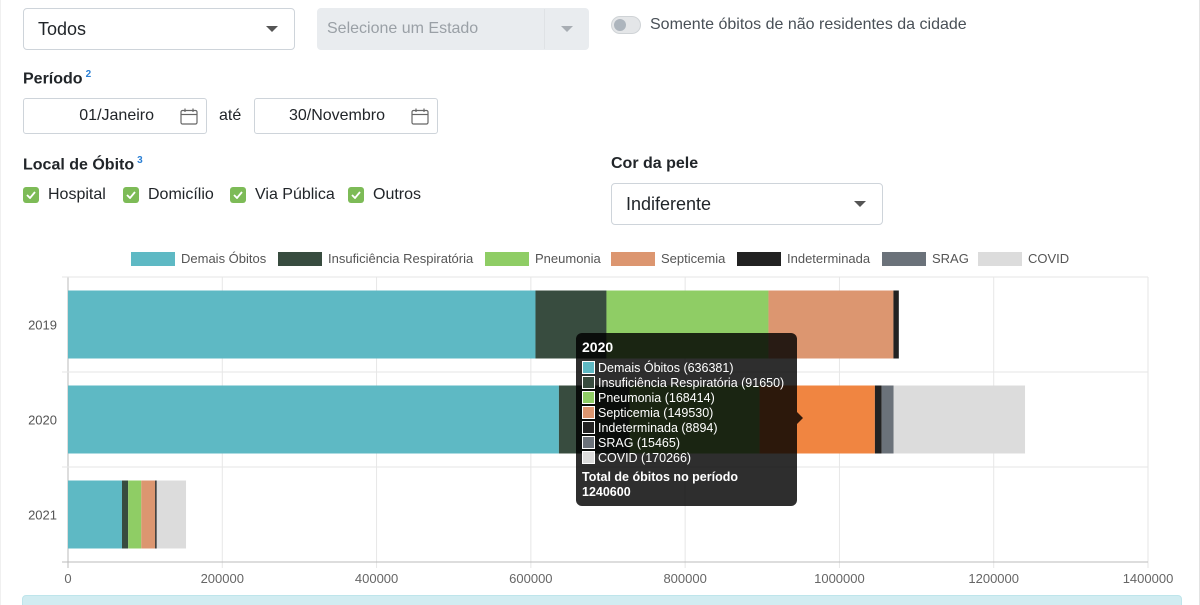 The width and height of the screenshot is (1200, 605). I want to click on legend-item-srag: SRAG, so click(925, 258).